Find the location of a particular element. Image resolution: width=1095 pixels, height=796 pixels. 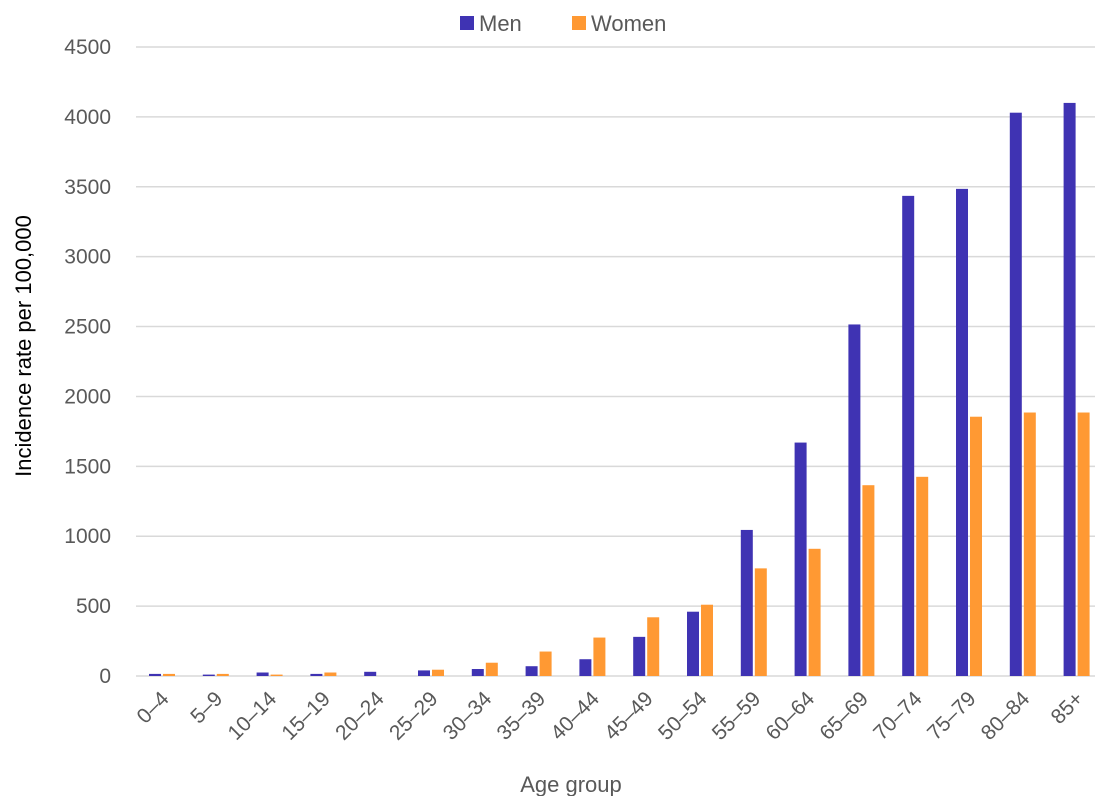

x-tick-label: 15–19 is located at coordinates (306, 716).